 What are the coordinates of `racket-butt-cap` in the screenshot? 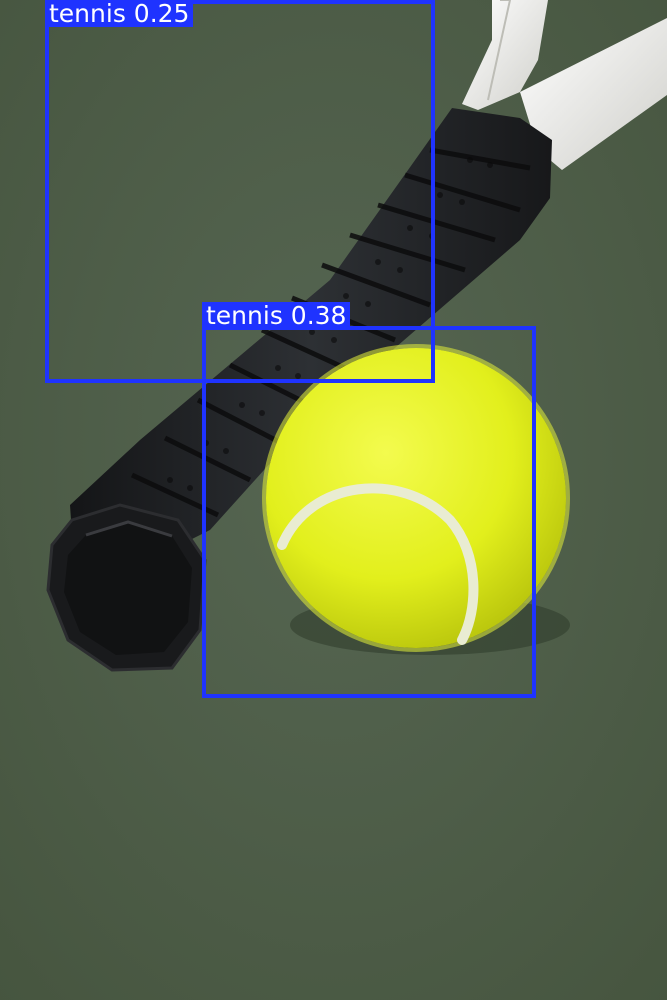 It's located at (126, 587).